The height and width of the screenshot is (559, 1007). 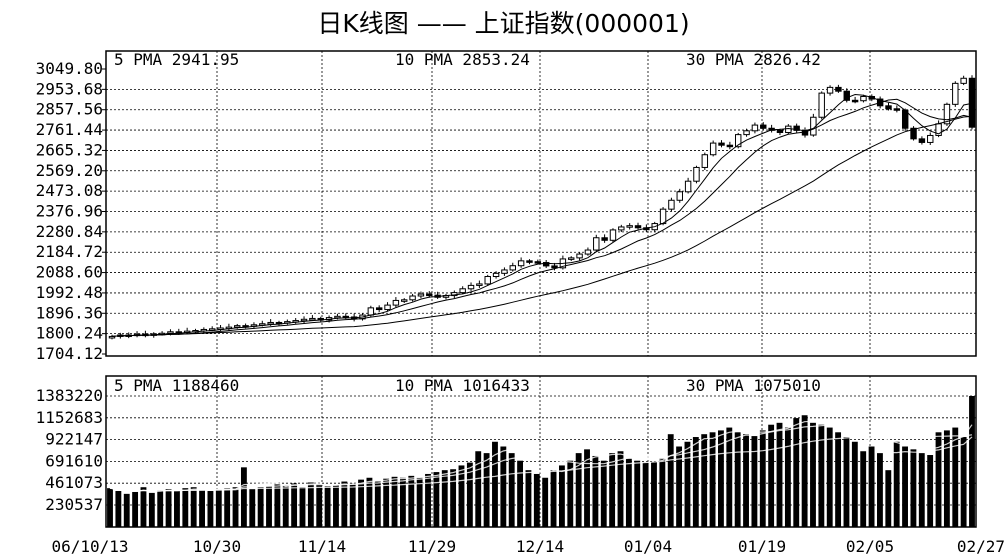 I want to click on x-tick-label: 06/10/13, so click(x=89, y=546).